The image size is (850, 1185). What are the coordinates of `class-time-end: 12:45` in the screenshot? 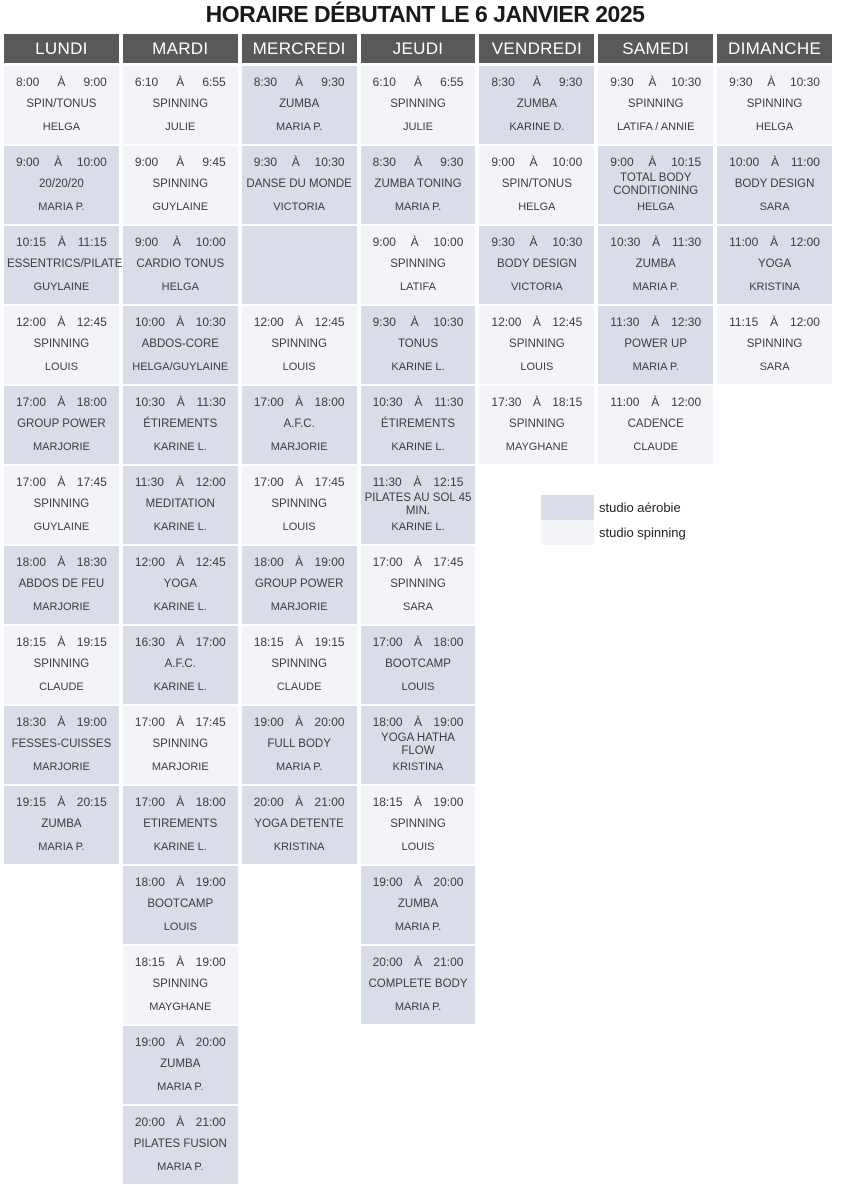 It's located at (567, 322).